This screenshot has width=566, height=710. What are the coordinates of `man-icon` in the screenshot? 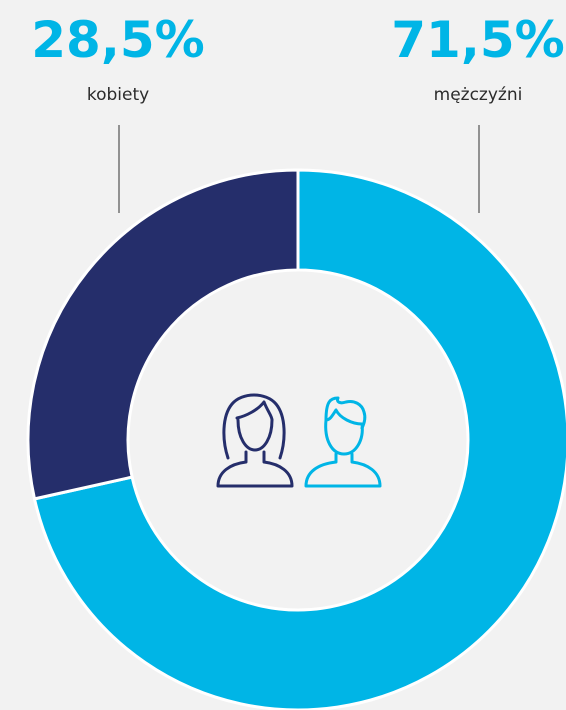 It's located at (343, 442).